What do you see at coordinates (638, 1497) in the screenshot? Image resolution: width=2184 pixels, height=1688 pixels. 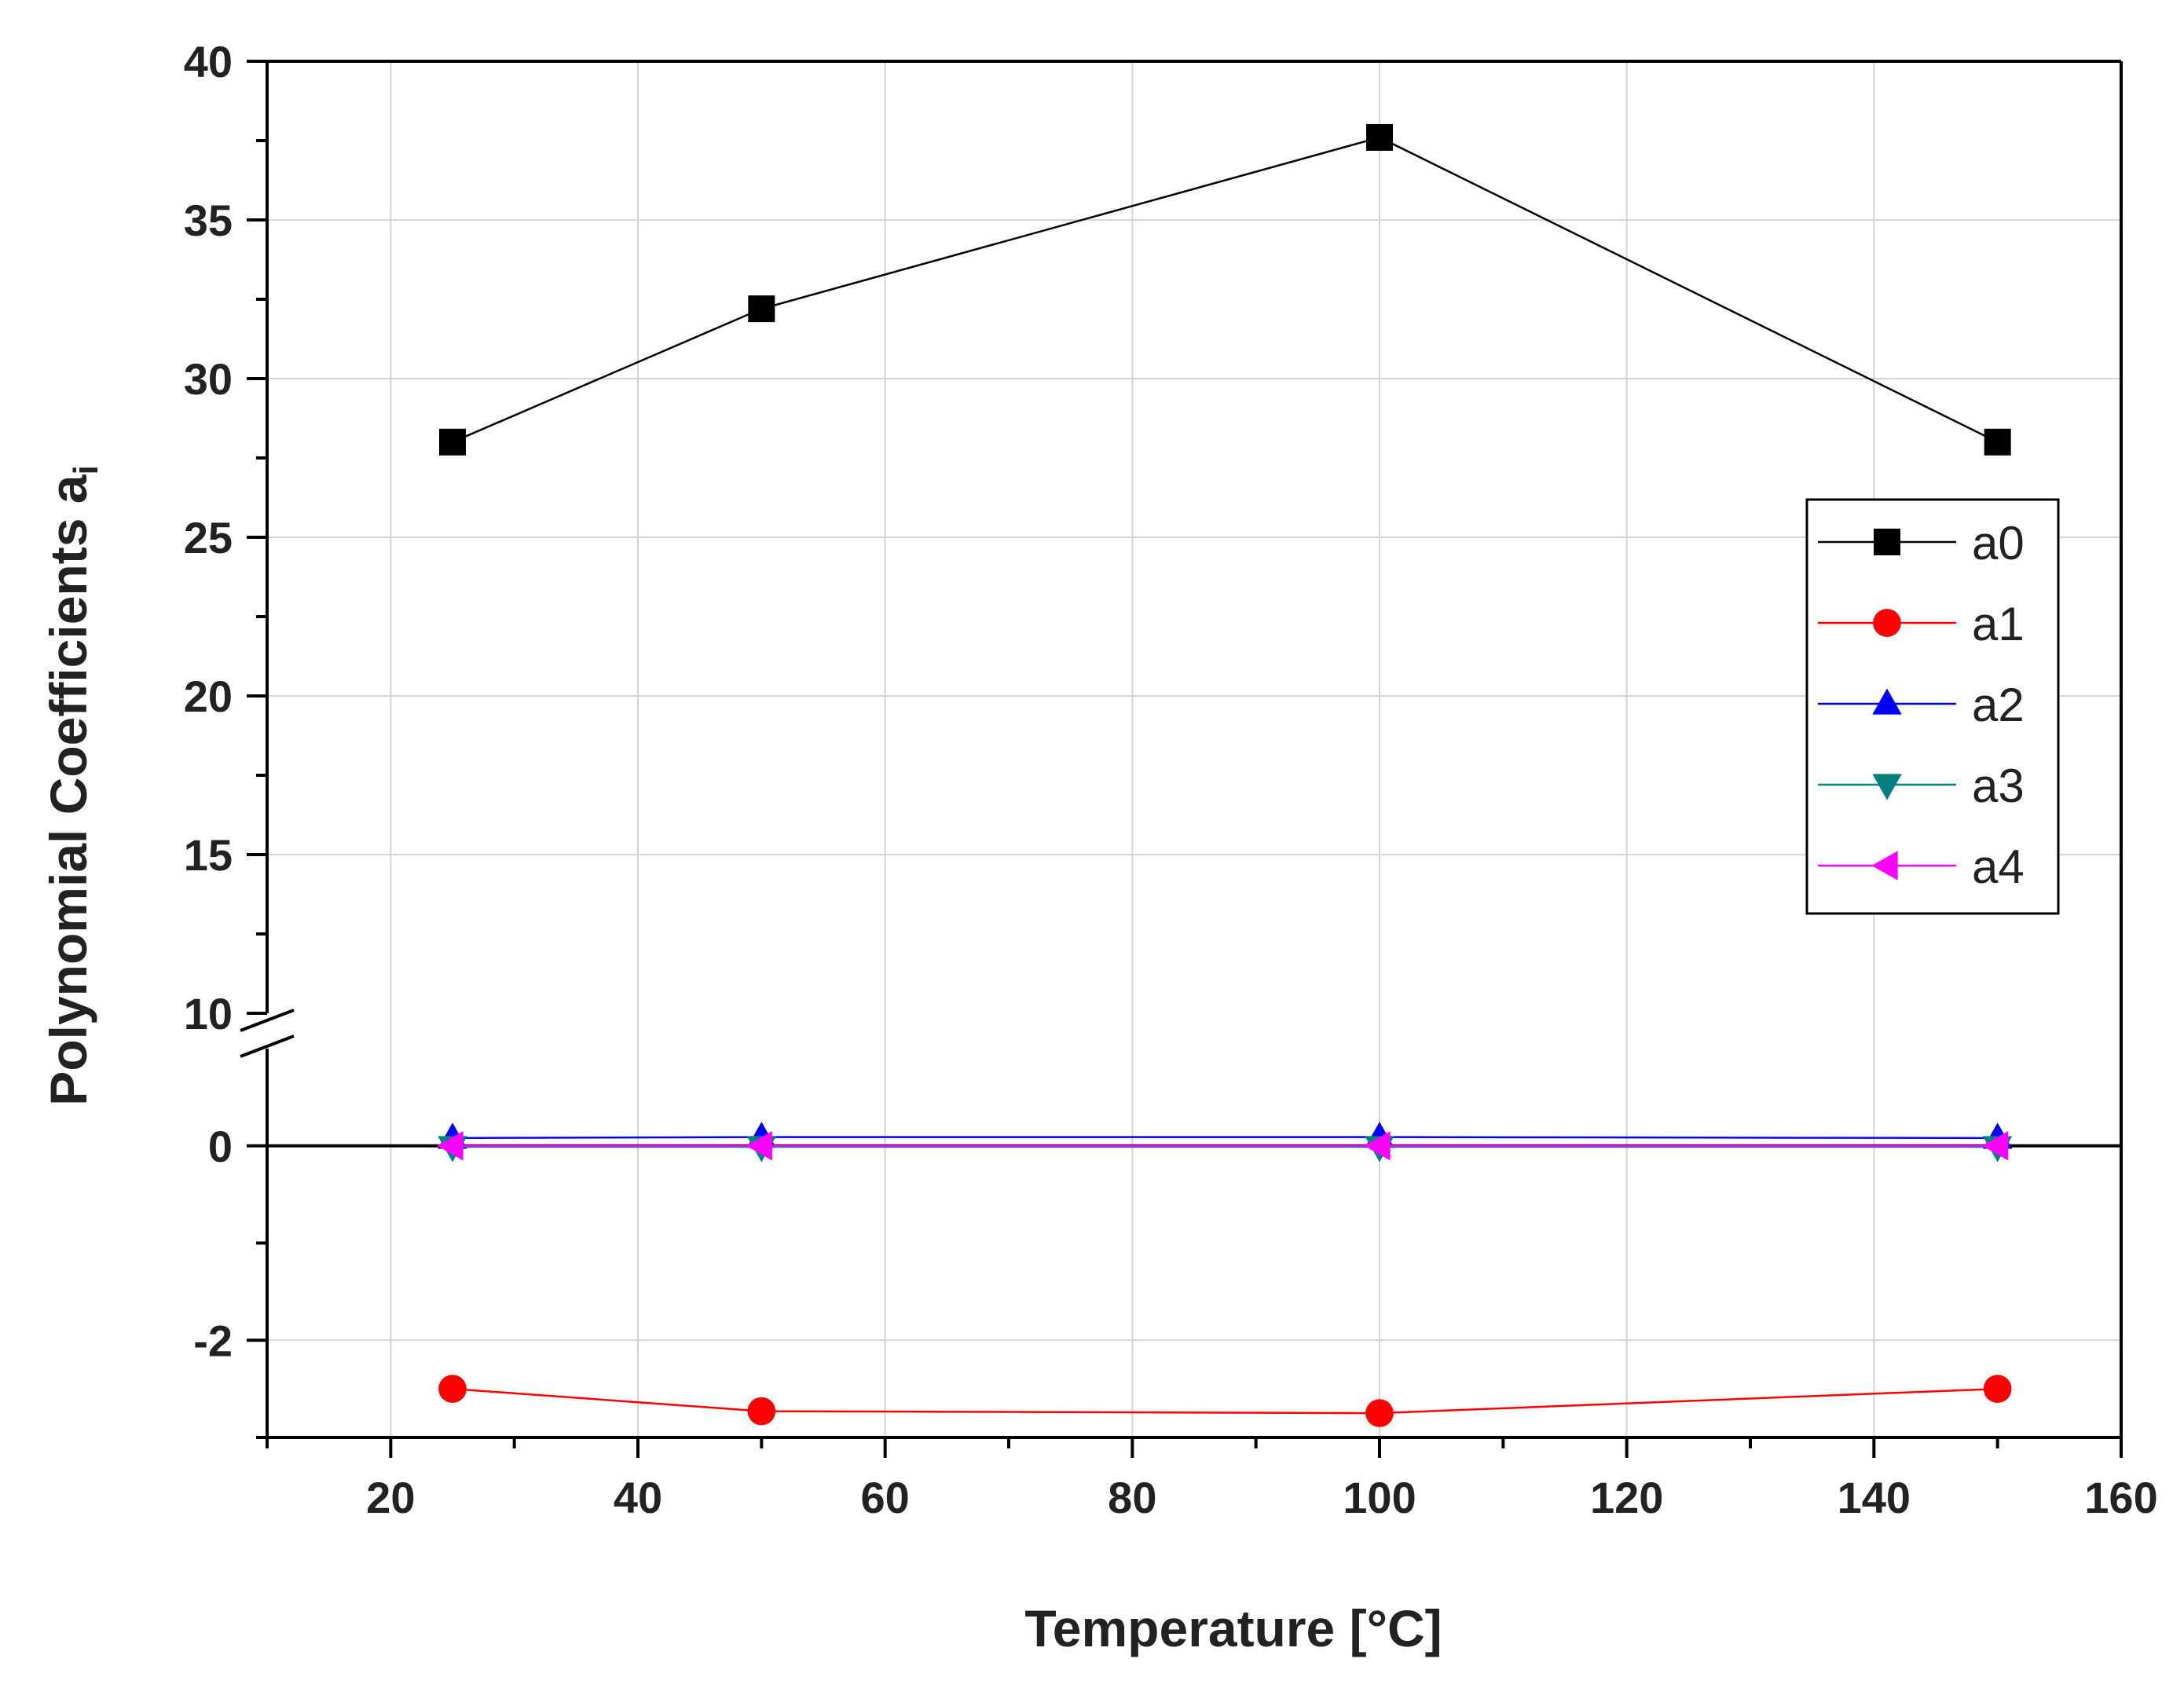 I see `x-tick-label: 40` at bounding box center [638, 1497].